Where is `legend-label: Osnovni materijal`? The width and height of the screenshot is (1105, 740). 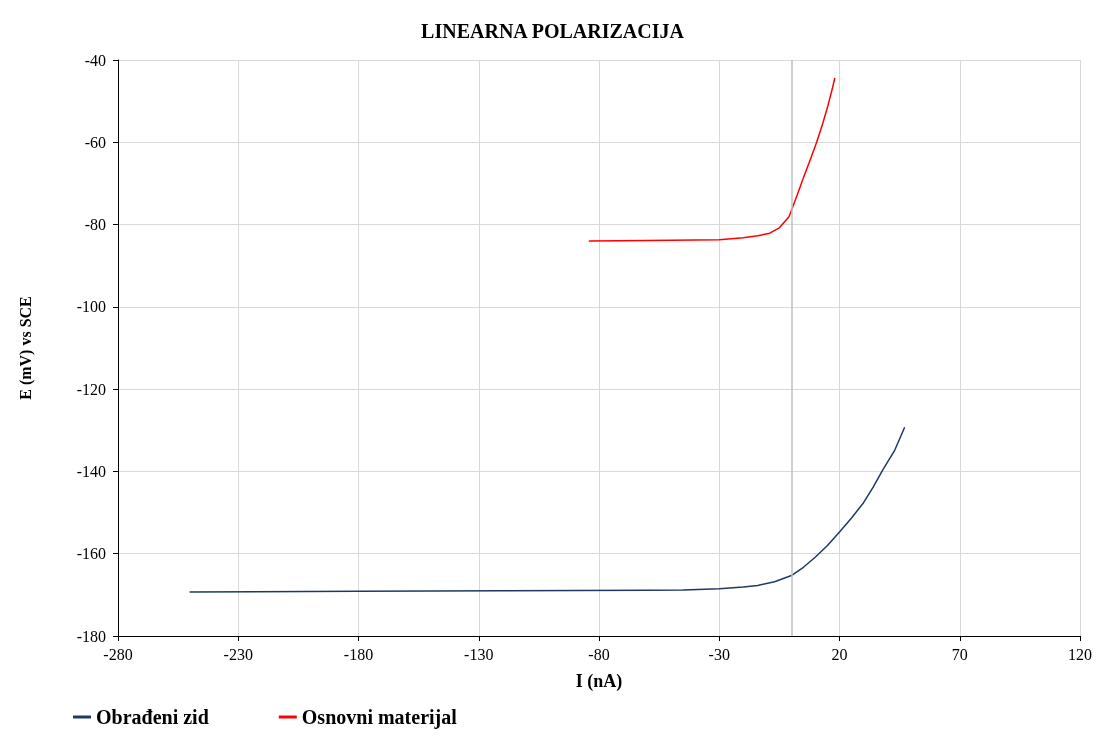
legend-label: Osnovni materijal is located at coordinates (379, 717).